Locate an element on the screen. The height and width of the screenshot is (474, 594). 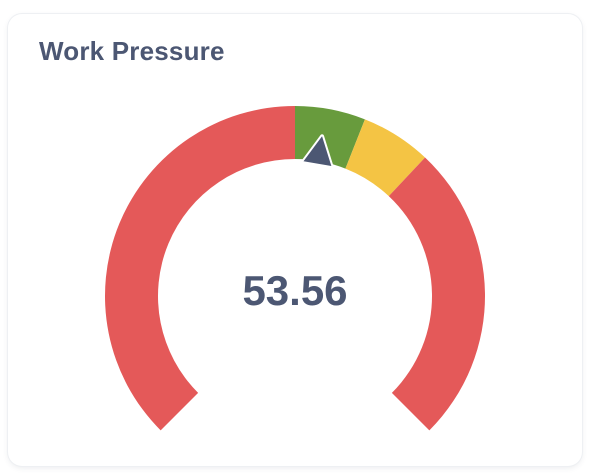
gauge-needle-marker is located at coordinates (317, 151).